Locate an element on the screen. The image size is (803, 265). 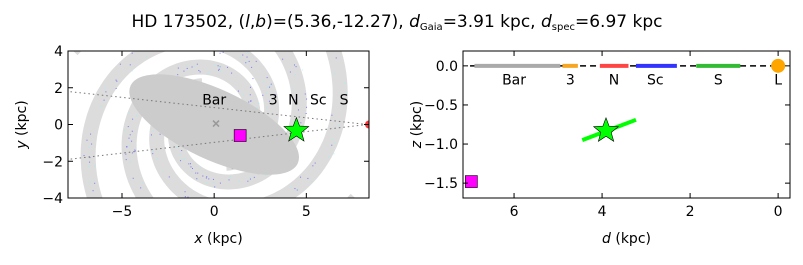
x-axis-label-part: d is located at coordinates (606, 239).